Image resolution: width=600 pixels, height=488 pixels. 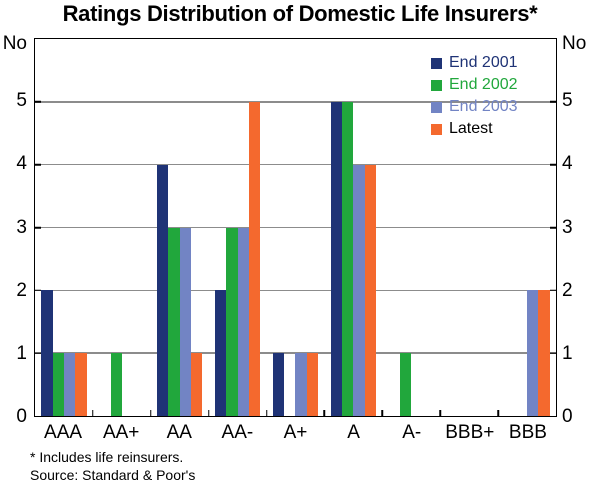 I want to click on bar-end-2002-A, so click(x=348, y=258).